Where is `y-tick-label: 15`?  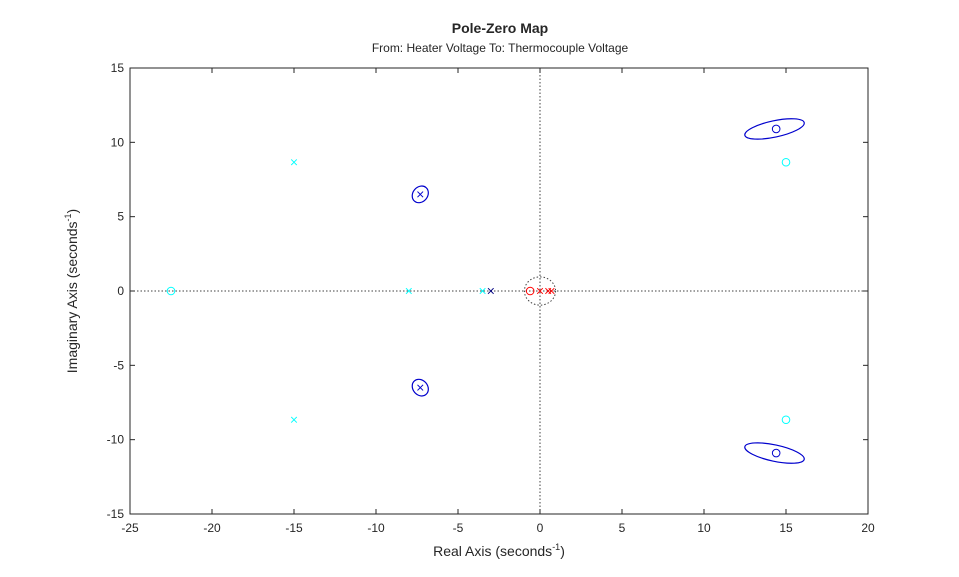 y-tick-label: 15 is located at coordinates (118, 68).